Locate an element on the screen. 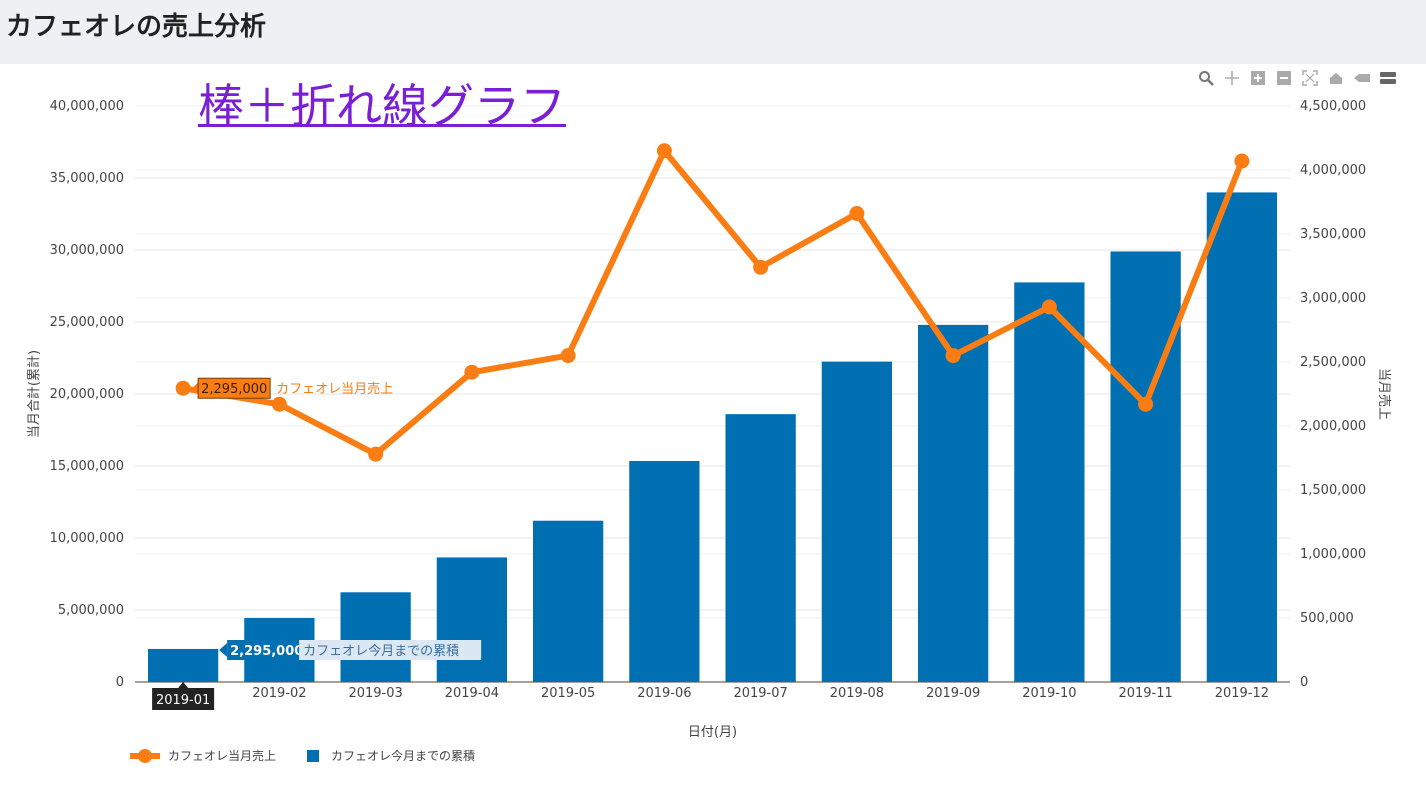 The image size is (1426, 806). legend-line-label: カフェオレ当月売上 is located at coordinates (222, 755).